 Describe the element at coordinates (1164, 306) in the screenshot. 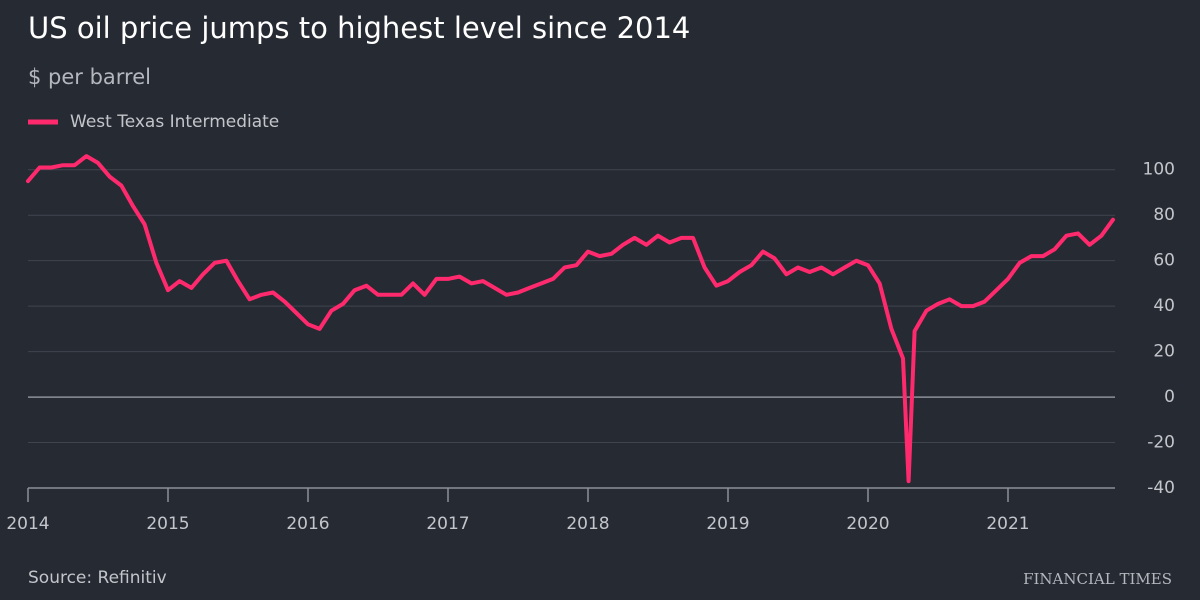

I see `y-tick-label: 40` at that location.